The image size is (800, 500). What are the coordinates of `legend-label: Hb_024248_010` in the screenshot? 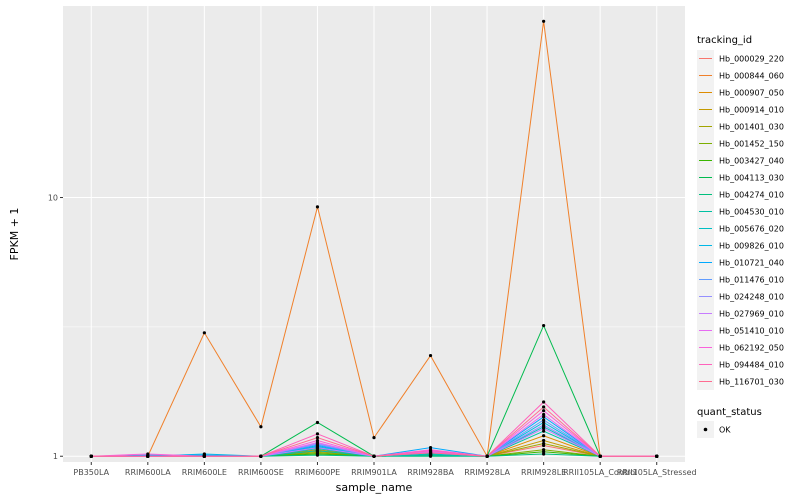 It's located at (751, 297).